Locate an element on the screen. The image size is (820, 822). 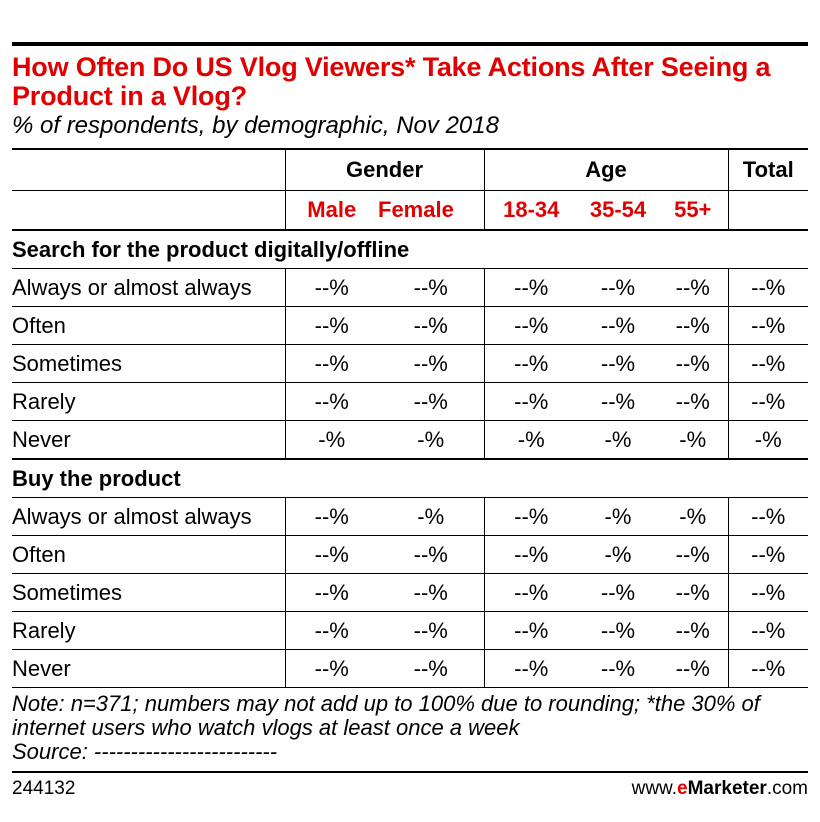
section-title: Buy the product is located at coordinates (410, 478).